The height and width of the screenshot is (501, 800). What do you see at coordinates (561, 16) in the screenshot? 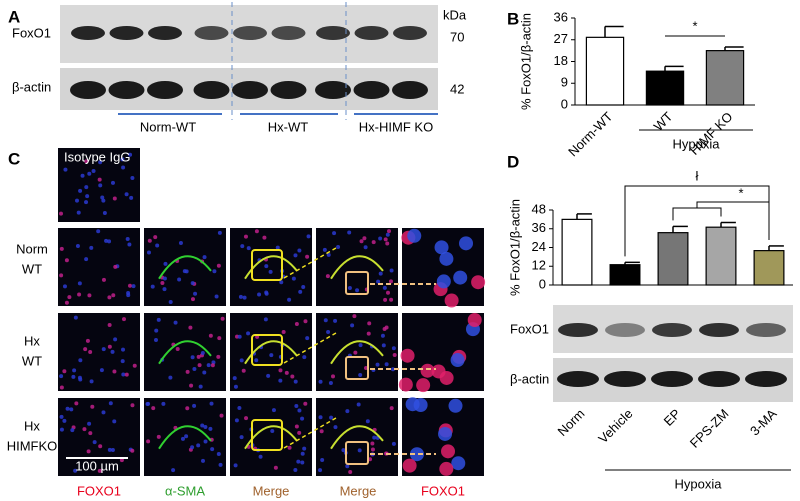
I see `y-tick-label: 36` at bounding box center [561, 16].